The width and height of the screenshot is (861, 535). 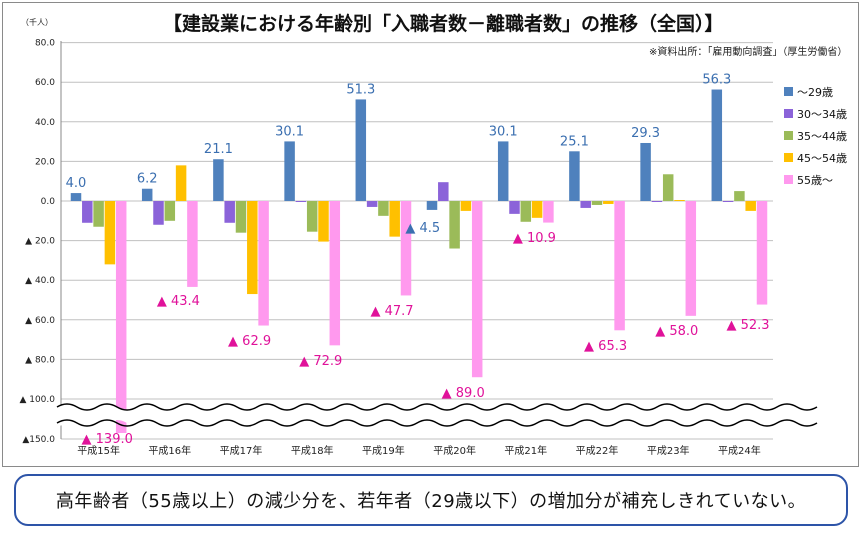 What do you see at coordinates (320, 361) in the screenshot?
I see `data-label: ▲ 72.9` at bounding box center [320, 361].